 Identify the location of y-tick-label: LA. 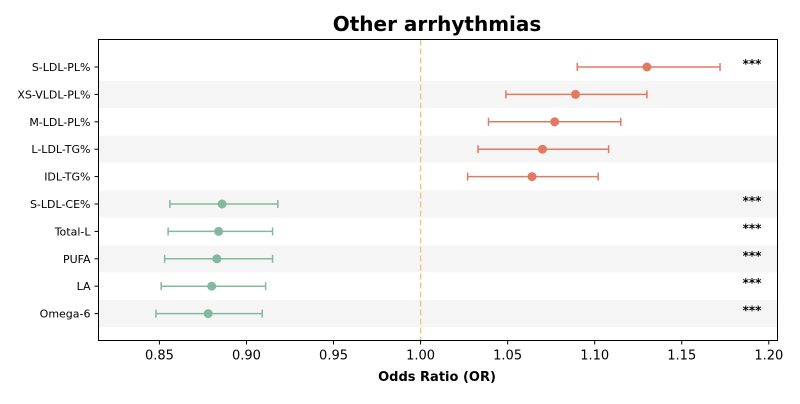
(84, 286).